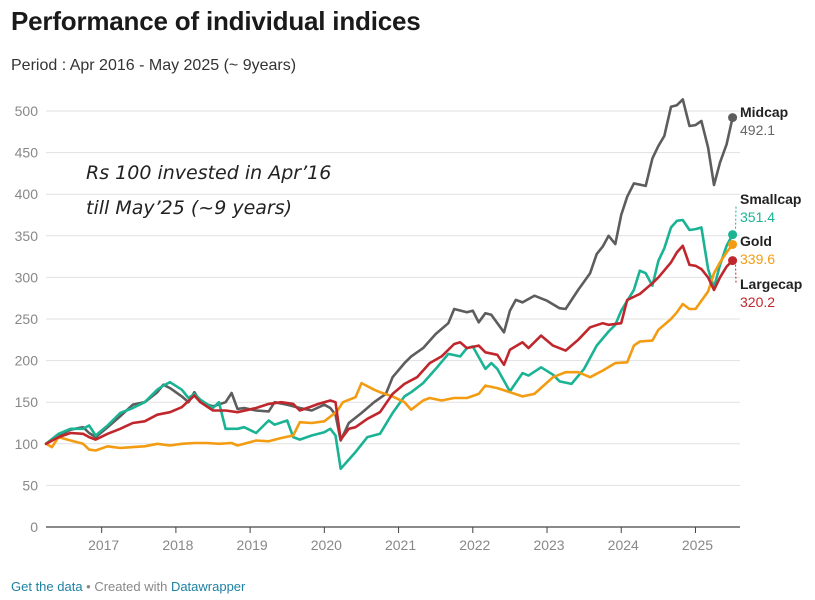 Image resolution: width=815 pixels, height=600 pixels. Describe the element at coordinates (27, 153) in the screenshot. I see `y-tick-label: 450` at that location.